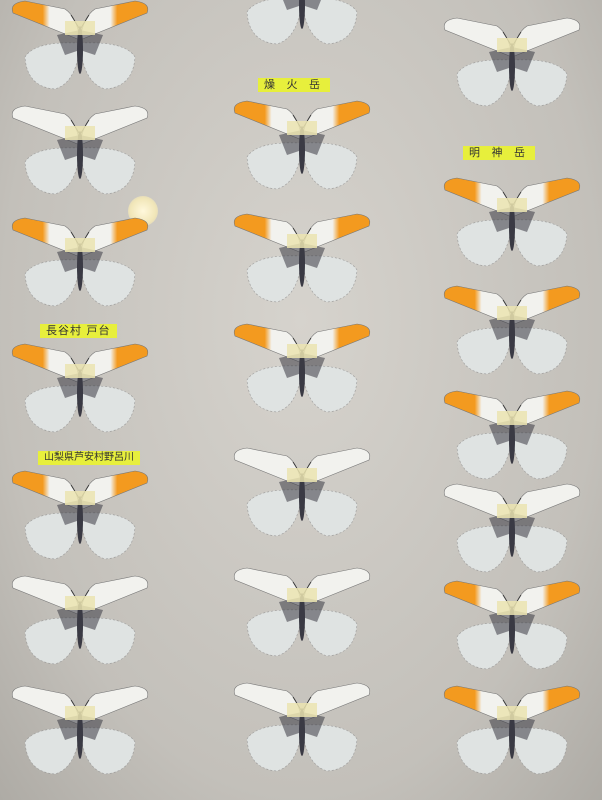 The height and width of the screenshot is (800, 602). Describe the element at coordinates (78, 331) in the screenshot. I see `locality-label: 長谷村 戸台` at that location.